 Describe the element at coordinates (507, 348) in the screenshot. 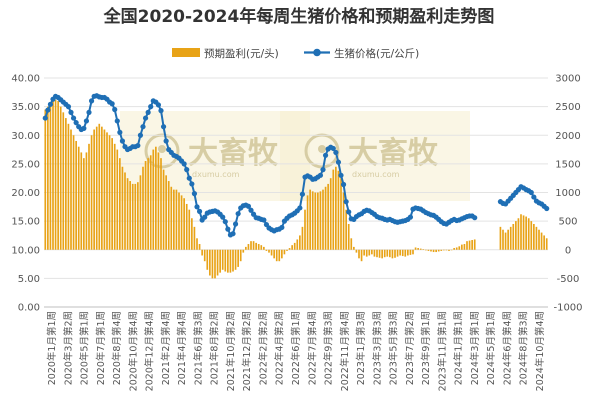

I see `x-axis-tick-label: 2024年6月第4周` at that location.